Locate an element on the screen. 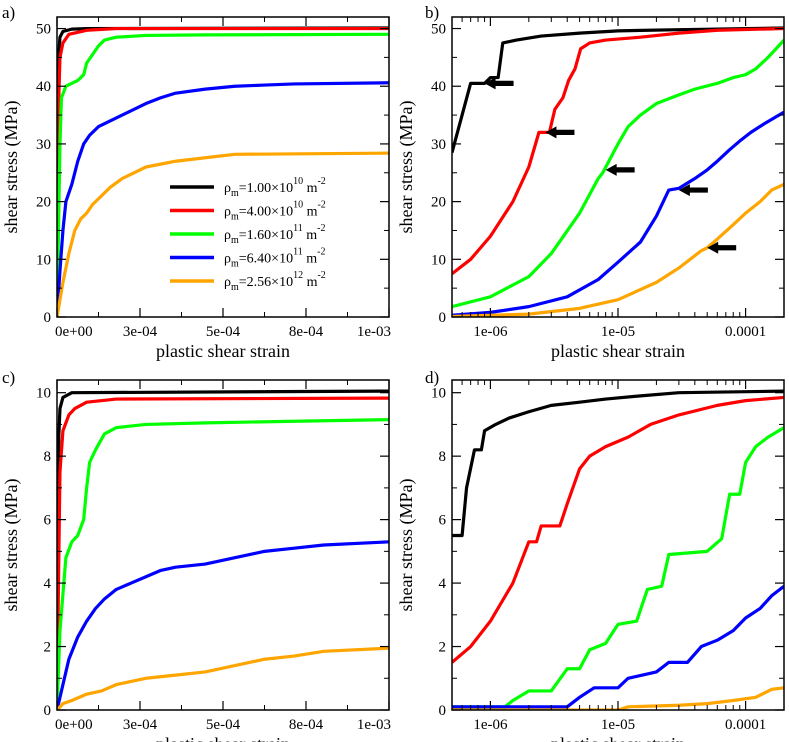 This screenshot has height=742, width=789. legend-entry-4: ρm=6.40×1011 m-2 is located at coordinates (274, 258).